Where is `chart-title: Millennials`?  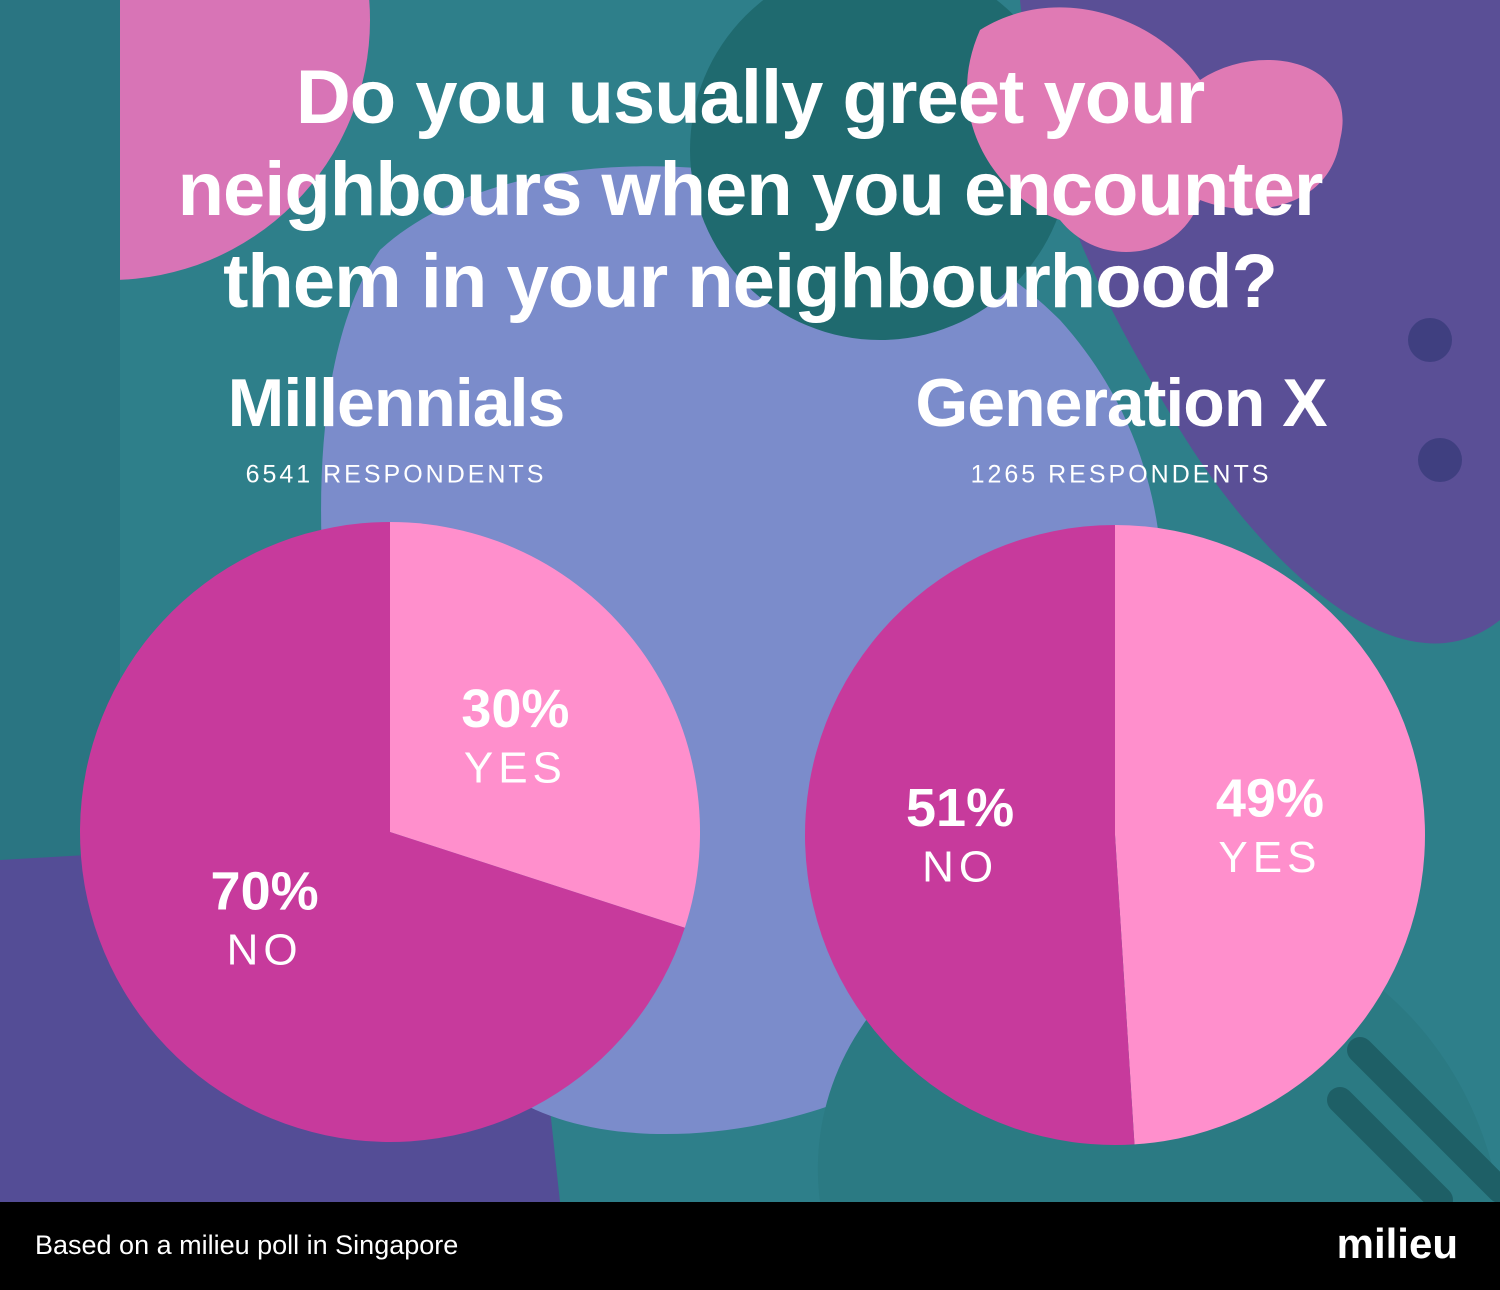
chart-title: Millennials is located at coordinates (396, 403).